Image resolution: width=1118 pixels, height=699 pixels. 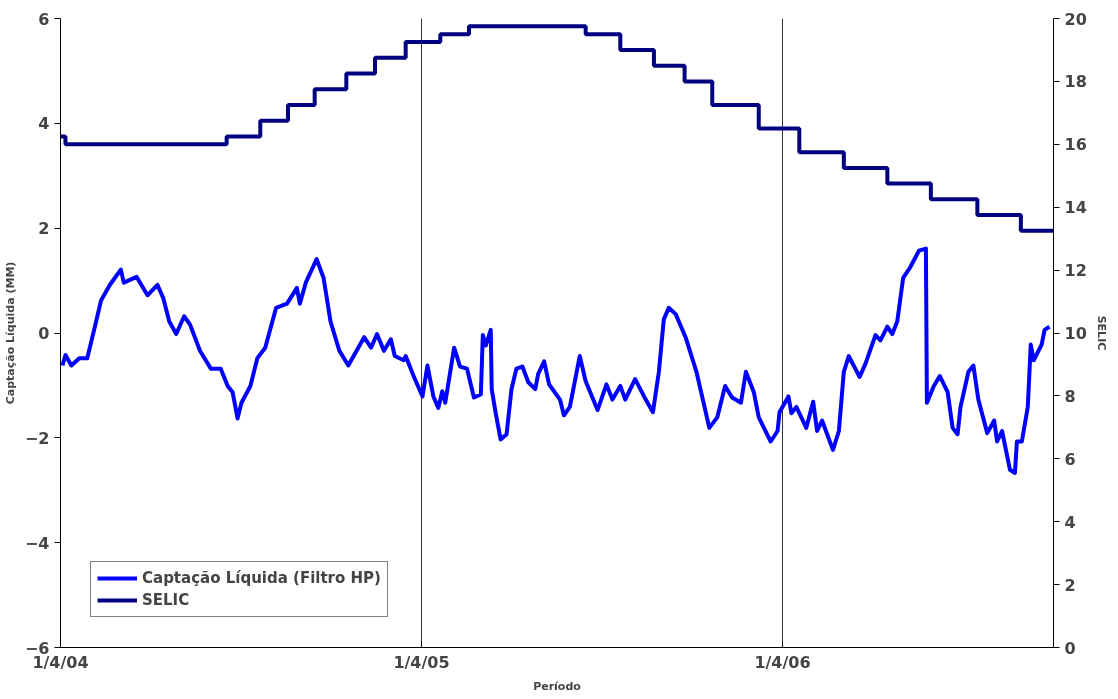 I want to click on y2-tick-label: 20, so click(x=1075, y=19).